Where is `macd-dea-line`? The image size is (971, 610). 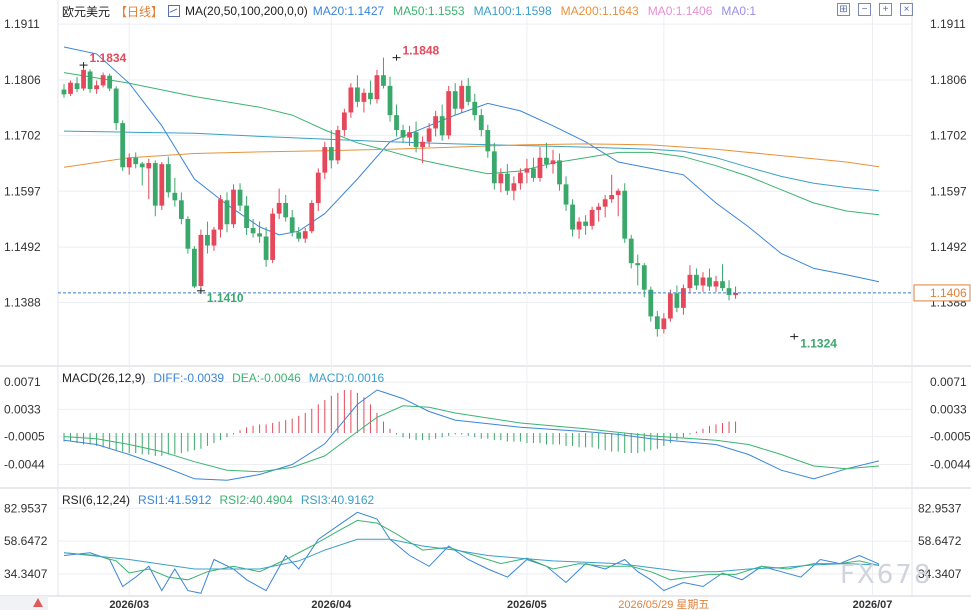 macd-dea-line is located at coordinates (471, 439).